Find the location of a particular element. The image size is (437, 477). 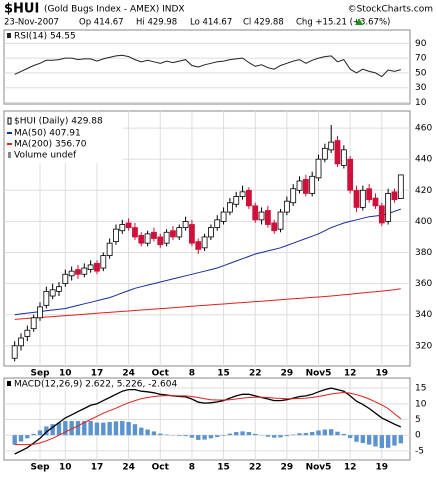

low-price: Lo 414.67 is located at coordinates (211, 23).